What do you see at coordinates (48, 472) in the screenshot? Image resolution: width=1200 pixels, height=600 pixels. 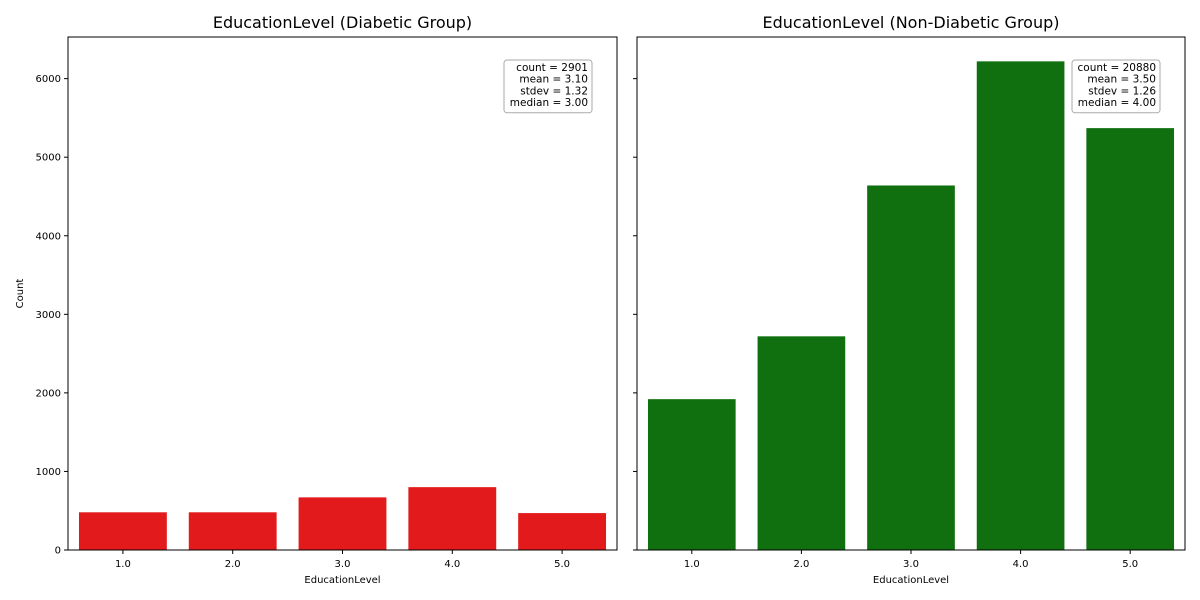 I see `y-tick-label: 1000` at bounding box center [48, 472].